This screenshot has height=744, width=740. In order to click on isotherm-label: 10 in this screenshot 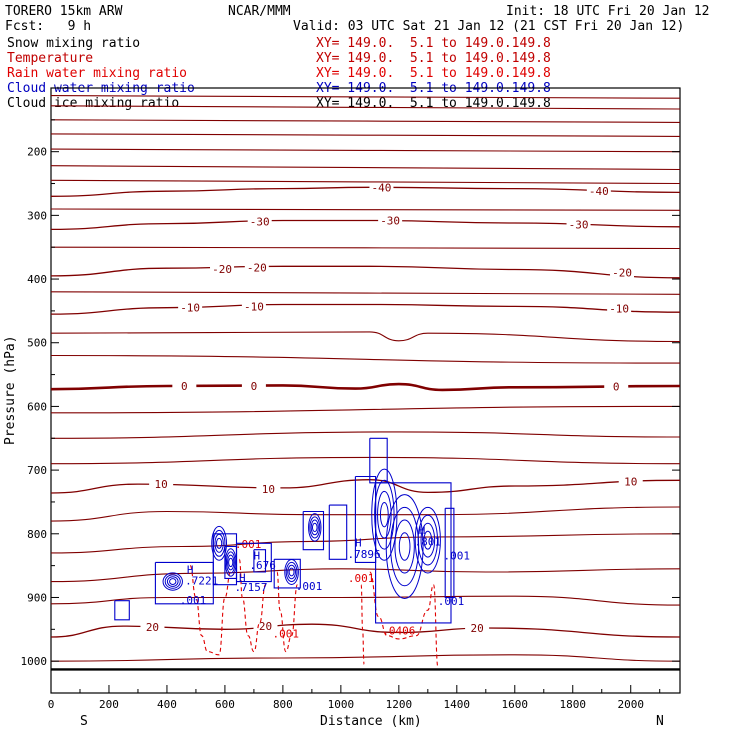, I will do `click(161, 484)`.